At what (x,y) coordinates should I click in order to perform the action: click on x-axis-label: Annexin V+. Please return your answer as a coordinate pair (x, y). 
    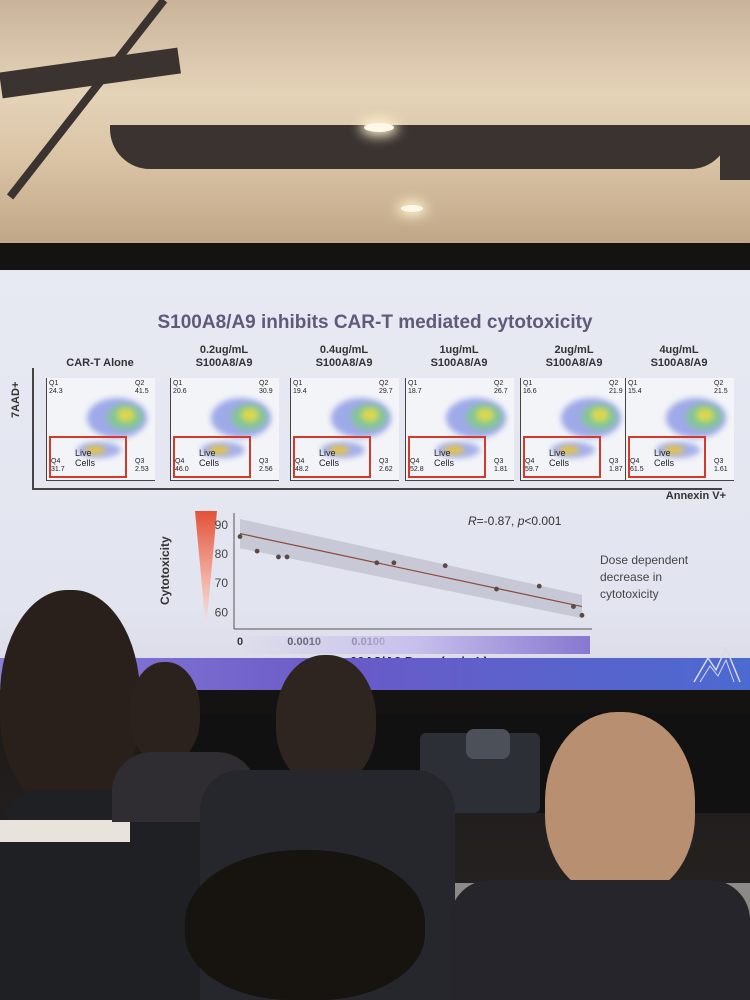
    Looking at the image, I should click on (695, 496).